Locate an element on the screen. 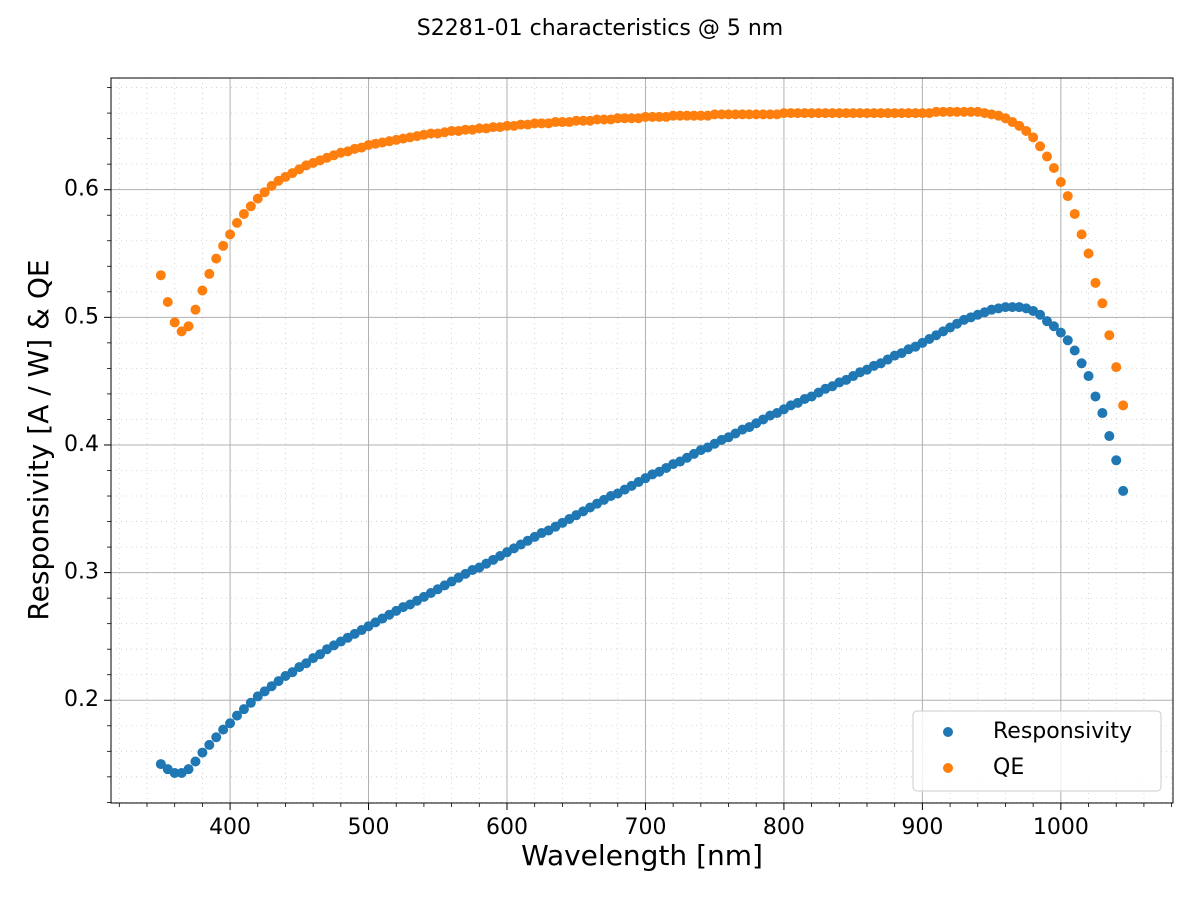 The width and height of the screenshot is (1200, 900). x-tick-label: 400 is located at coordinates (230, 827).